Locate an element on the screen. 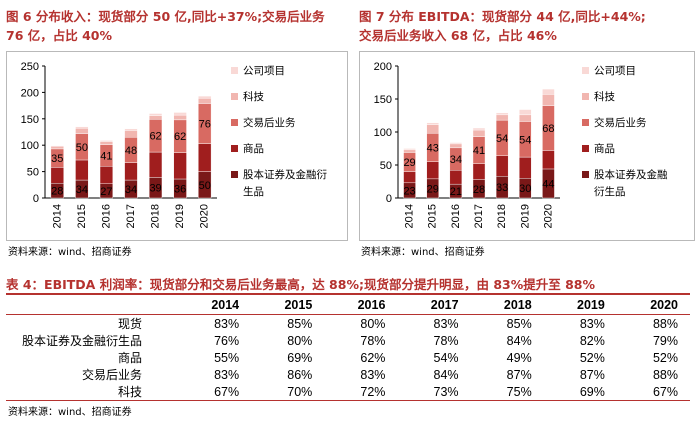 This screenshot has width=697, height=421. row-label: 股本证券及金融衍生品 is located at coordinates (81, 341).